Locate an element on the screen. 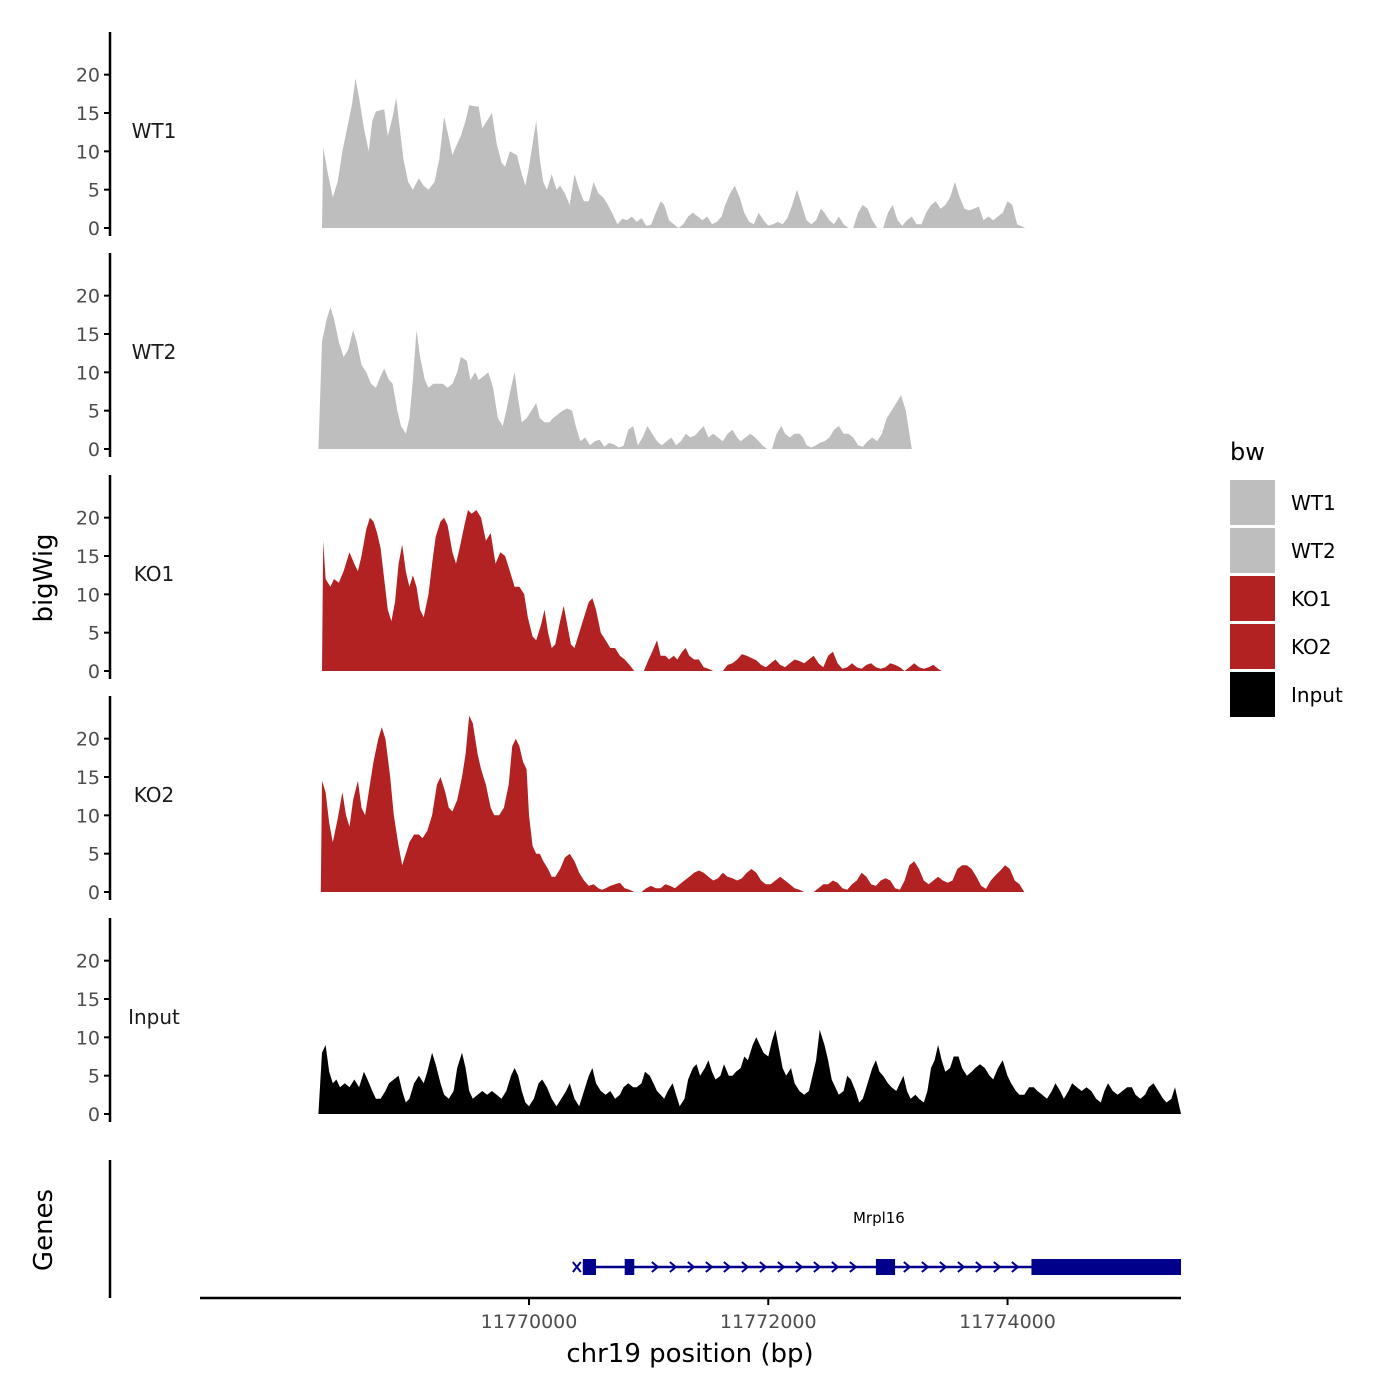 This screenshot has height=1400, width=1400. legend-label-ko2: KO2 is located at coordinates (1311, 647).